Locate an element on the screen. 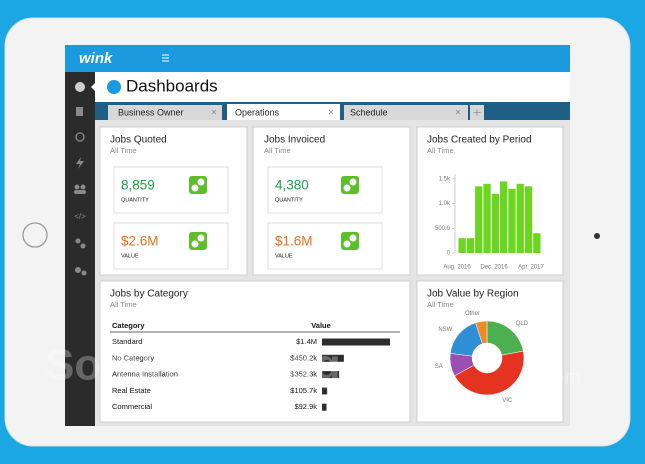 This screenshot has width=645, height=464. watermark: SoftwareSuggest is located at coordinates (225, 365).